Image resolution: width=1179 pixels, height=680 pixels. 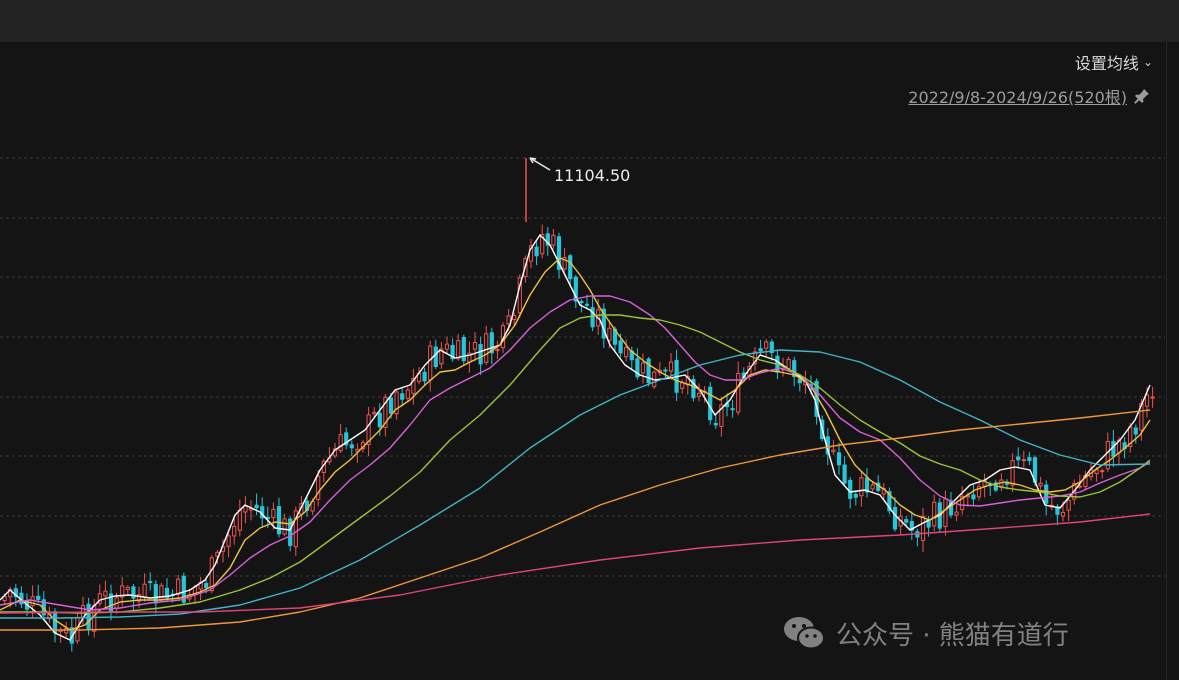 What do you see at coordinates (1017, 97) in the screenshot?
I see `date-range-label: 2022/9/8-2024/9/26(520根)` at bounding box center [1017, 97].